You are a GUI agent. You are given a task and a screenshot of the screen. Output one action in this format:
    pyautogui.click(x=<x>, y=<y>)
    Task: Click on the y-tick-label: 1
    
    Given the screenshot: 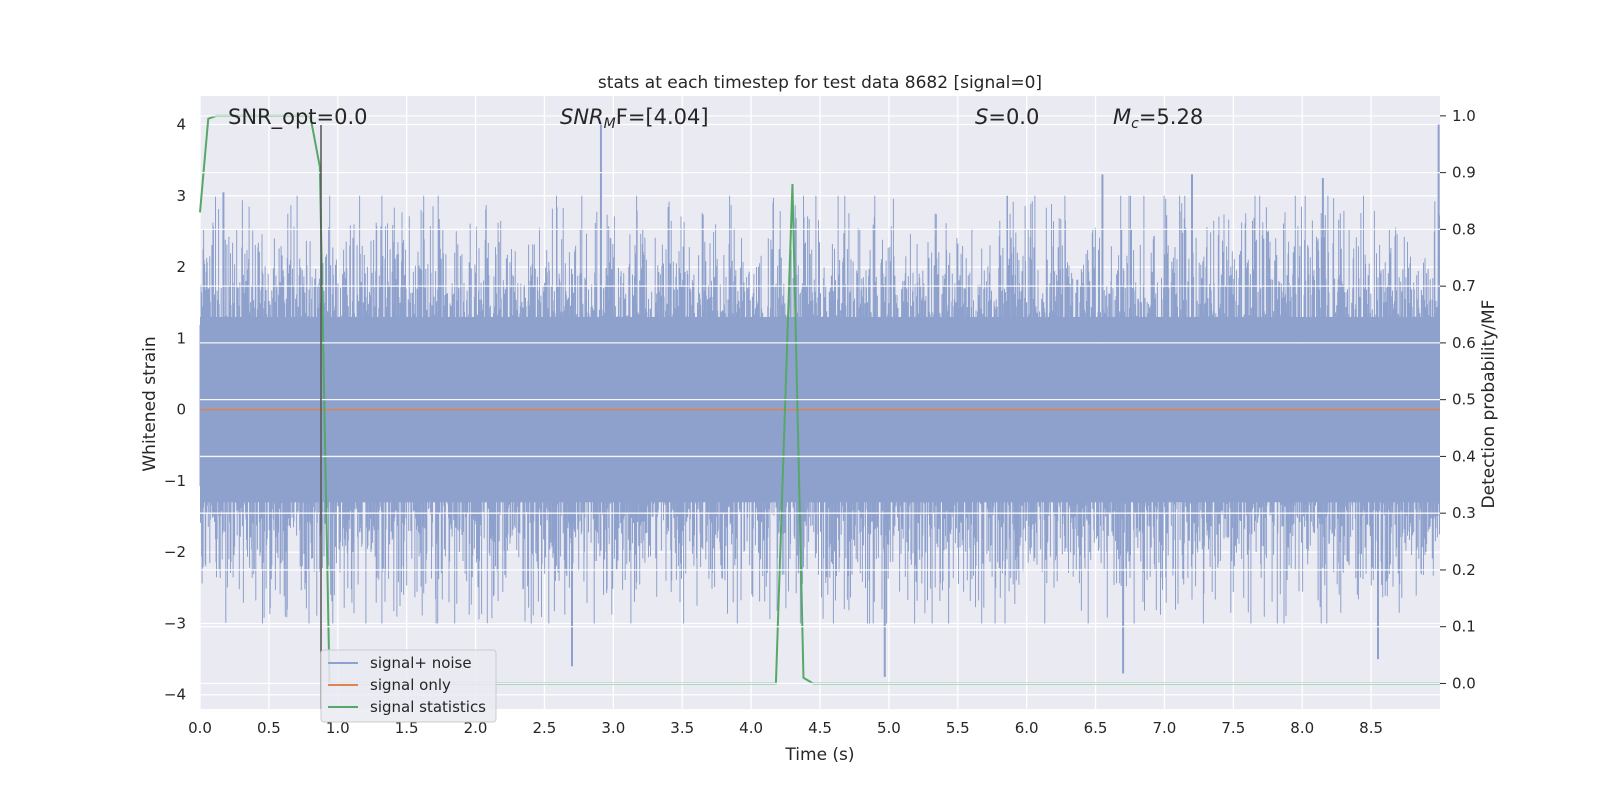 What is the action you would take?
    pyautogui.click(x=181, y=338)
    